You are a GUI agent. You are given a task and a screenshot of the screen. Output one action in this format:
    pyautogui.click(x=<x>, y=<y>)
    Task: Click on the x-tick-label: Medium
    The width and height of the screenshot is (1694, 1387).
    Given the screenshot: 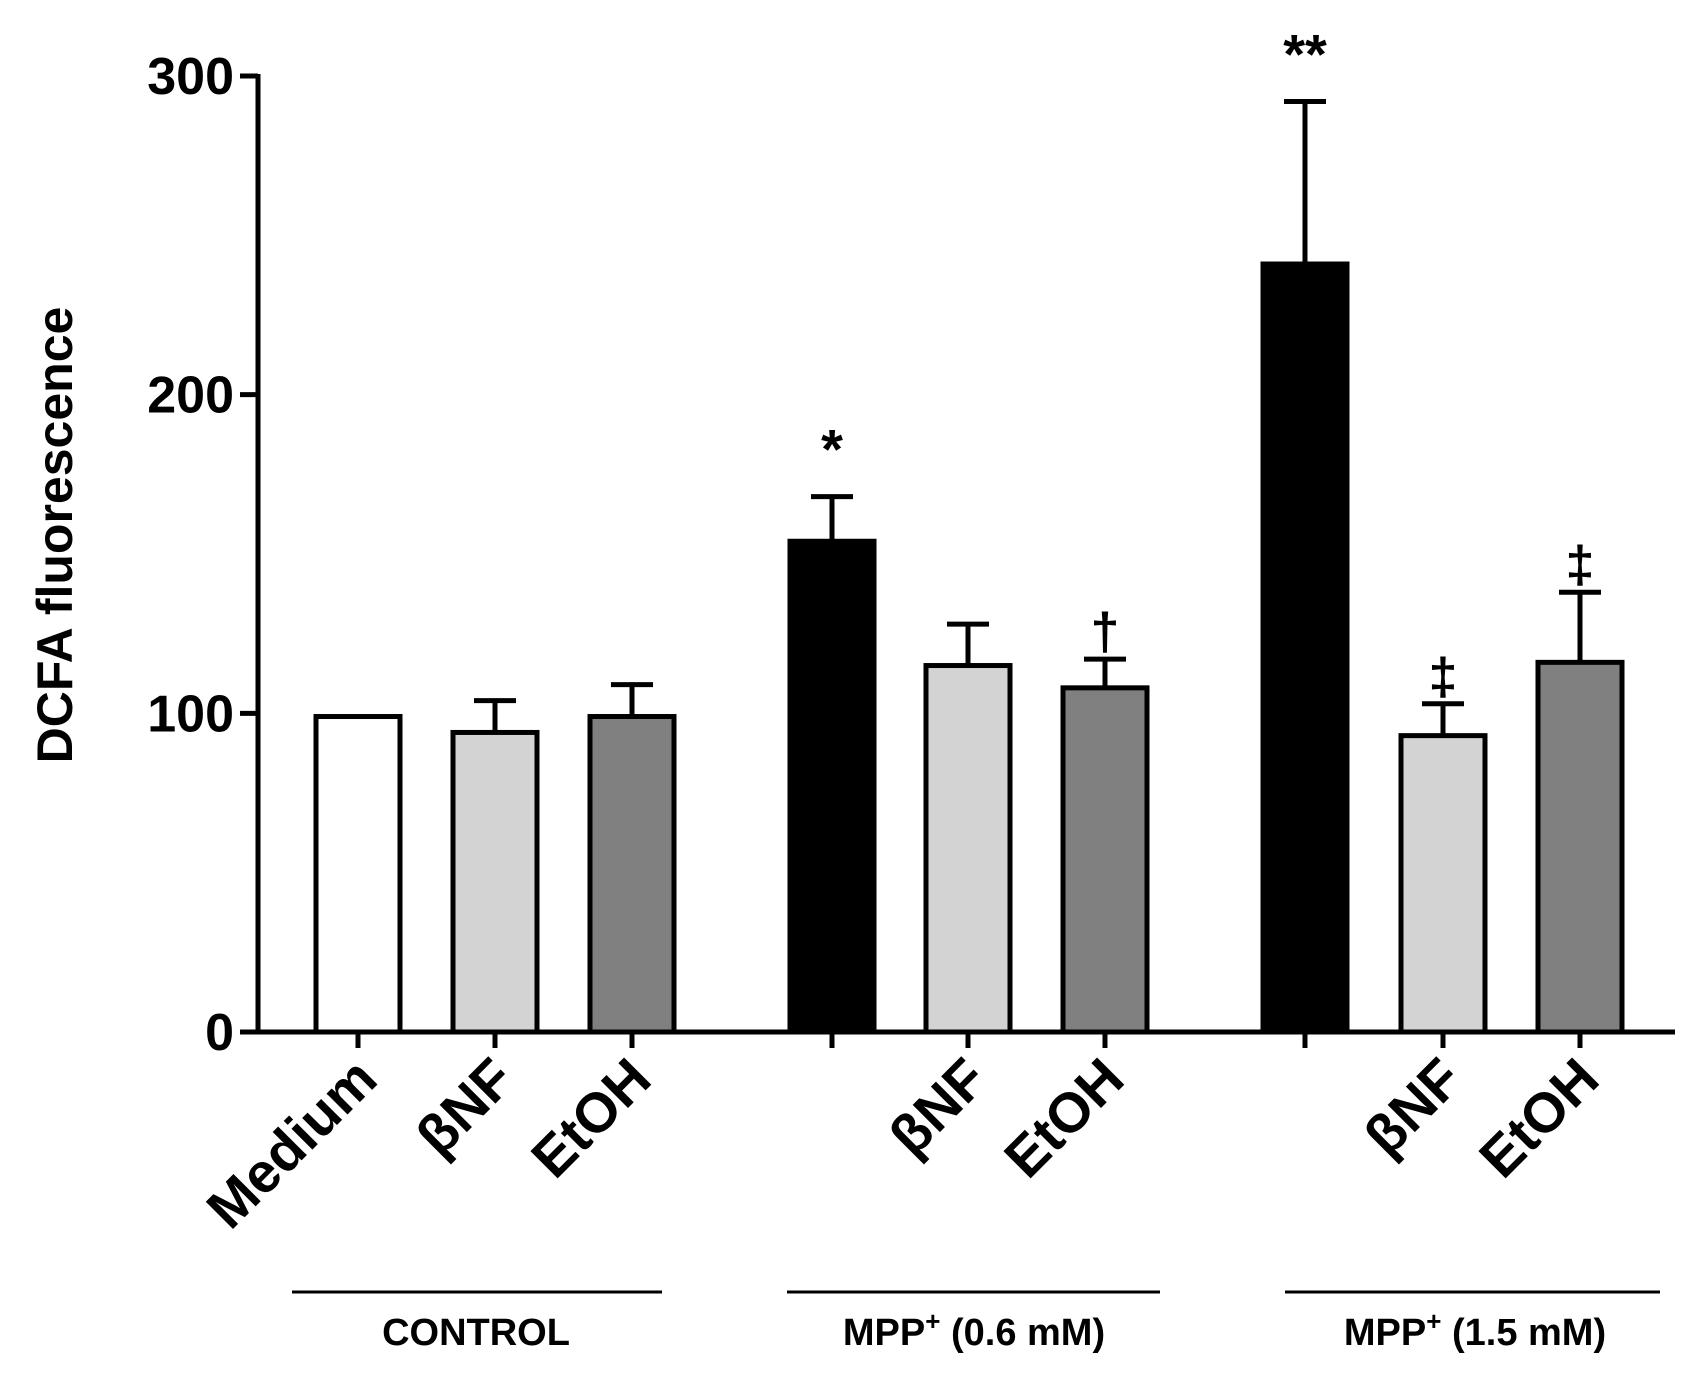 What is the action you would take?
    pyautogui.click(x=291, y=1143)
    